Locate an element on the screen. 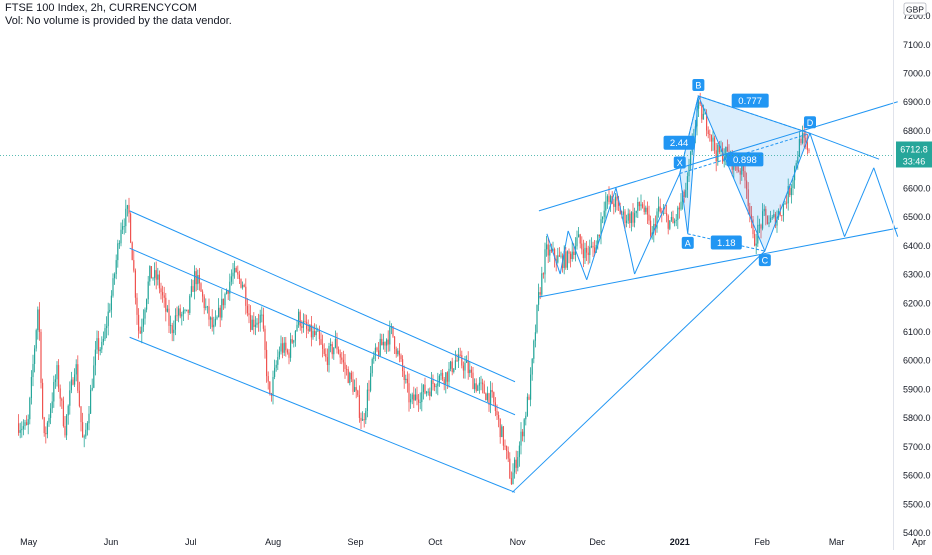 The height and width of the screenshot is (555, 932). pattern-point-b: B is located at coordinates (698, 84).